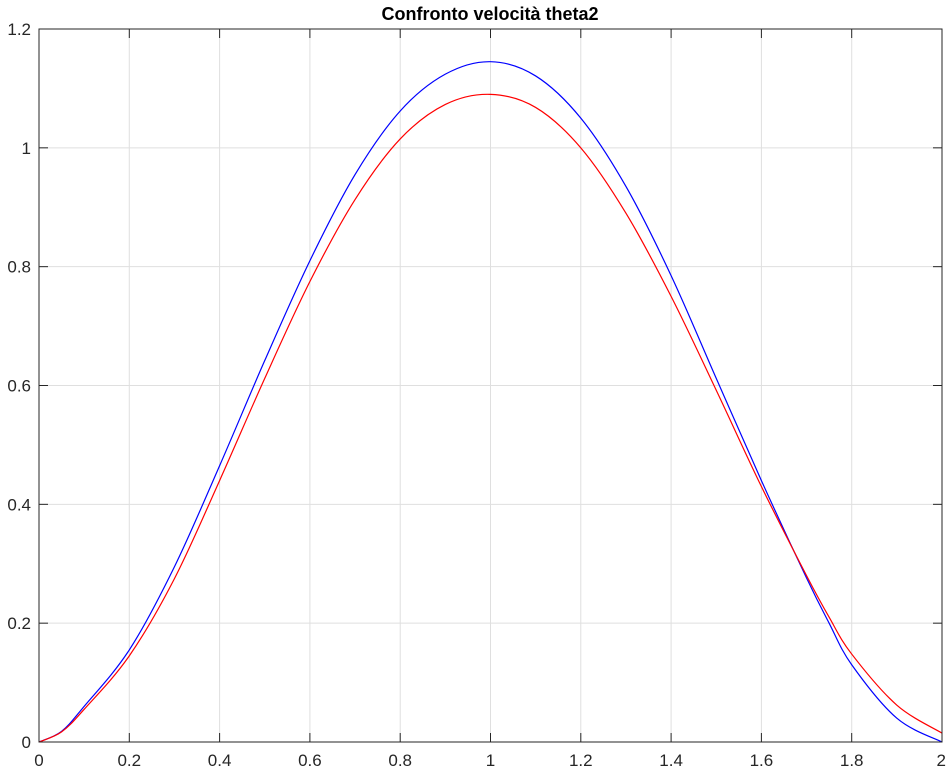 The image size is (950, 773). I want to click on x-tick-label: 0.2, so click(129, 760).